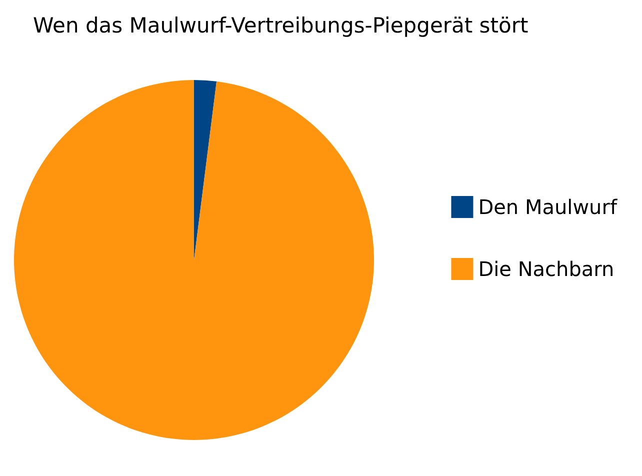 Image resolution: width=642 pixels, height=476 pixels. I want to click on chart-title: Wen das Maulwurf-Vertreibungs-Piepgerät stört, so click(280, 26).